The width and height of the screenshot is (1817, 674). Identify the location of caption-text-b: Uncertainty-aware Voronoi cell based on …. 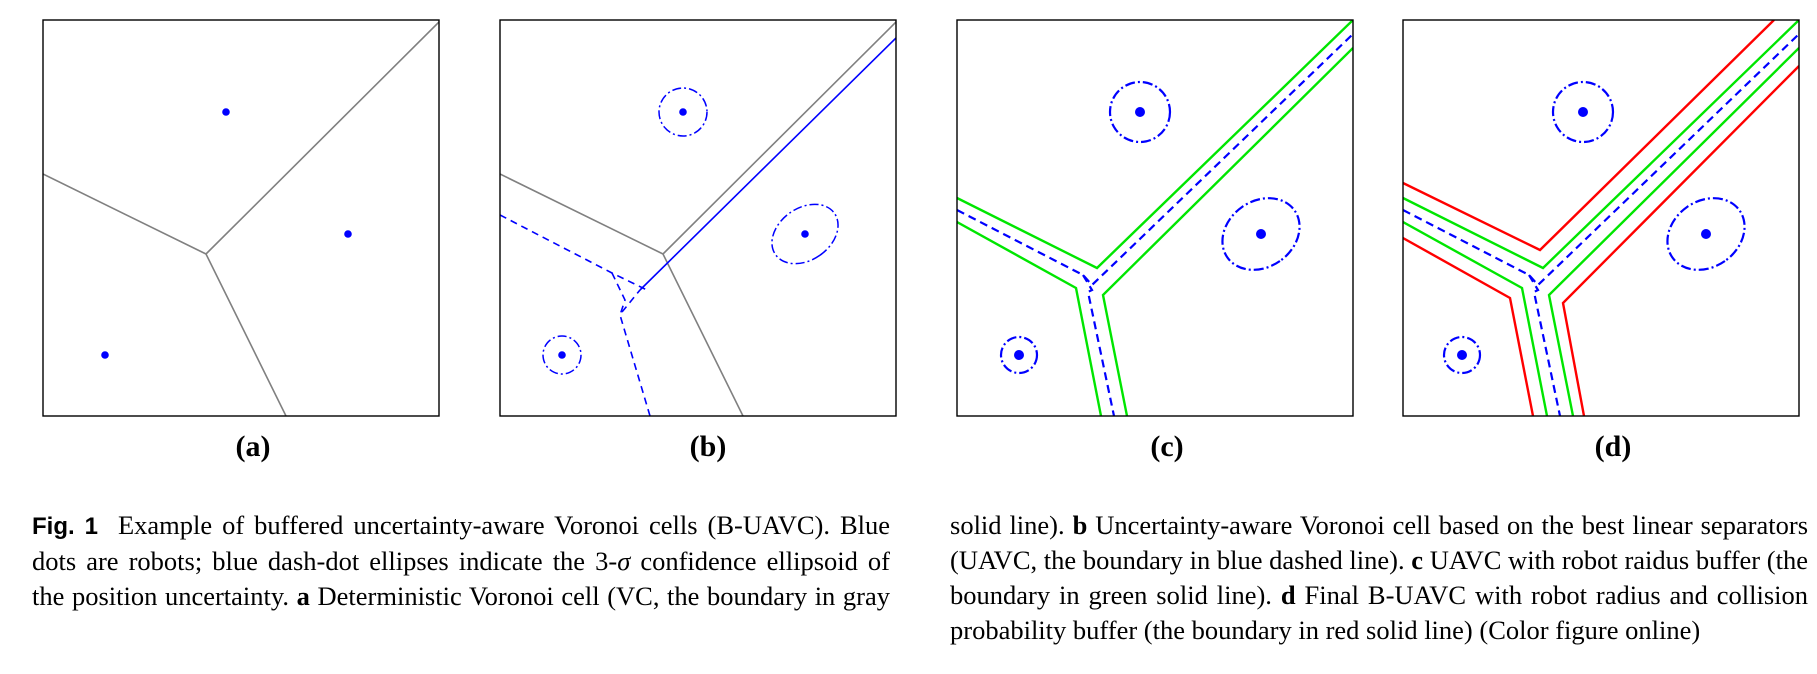
(1379, 542).